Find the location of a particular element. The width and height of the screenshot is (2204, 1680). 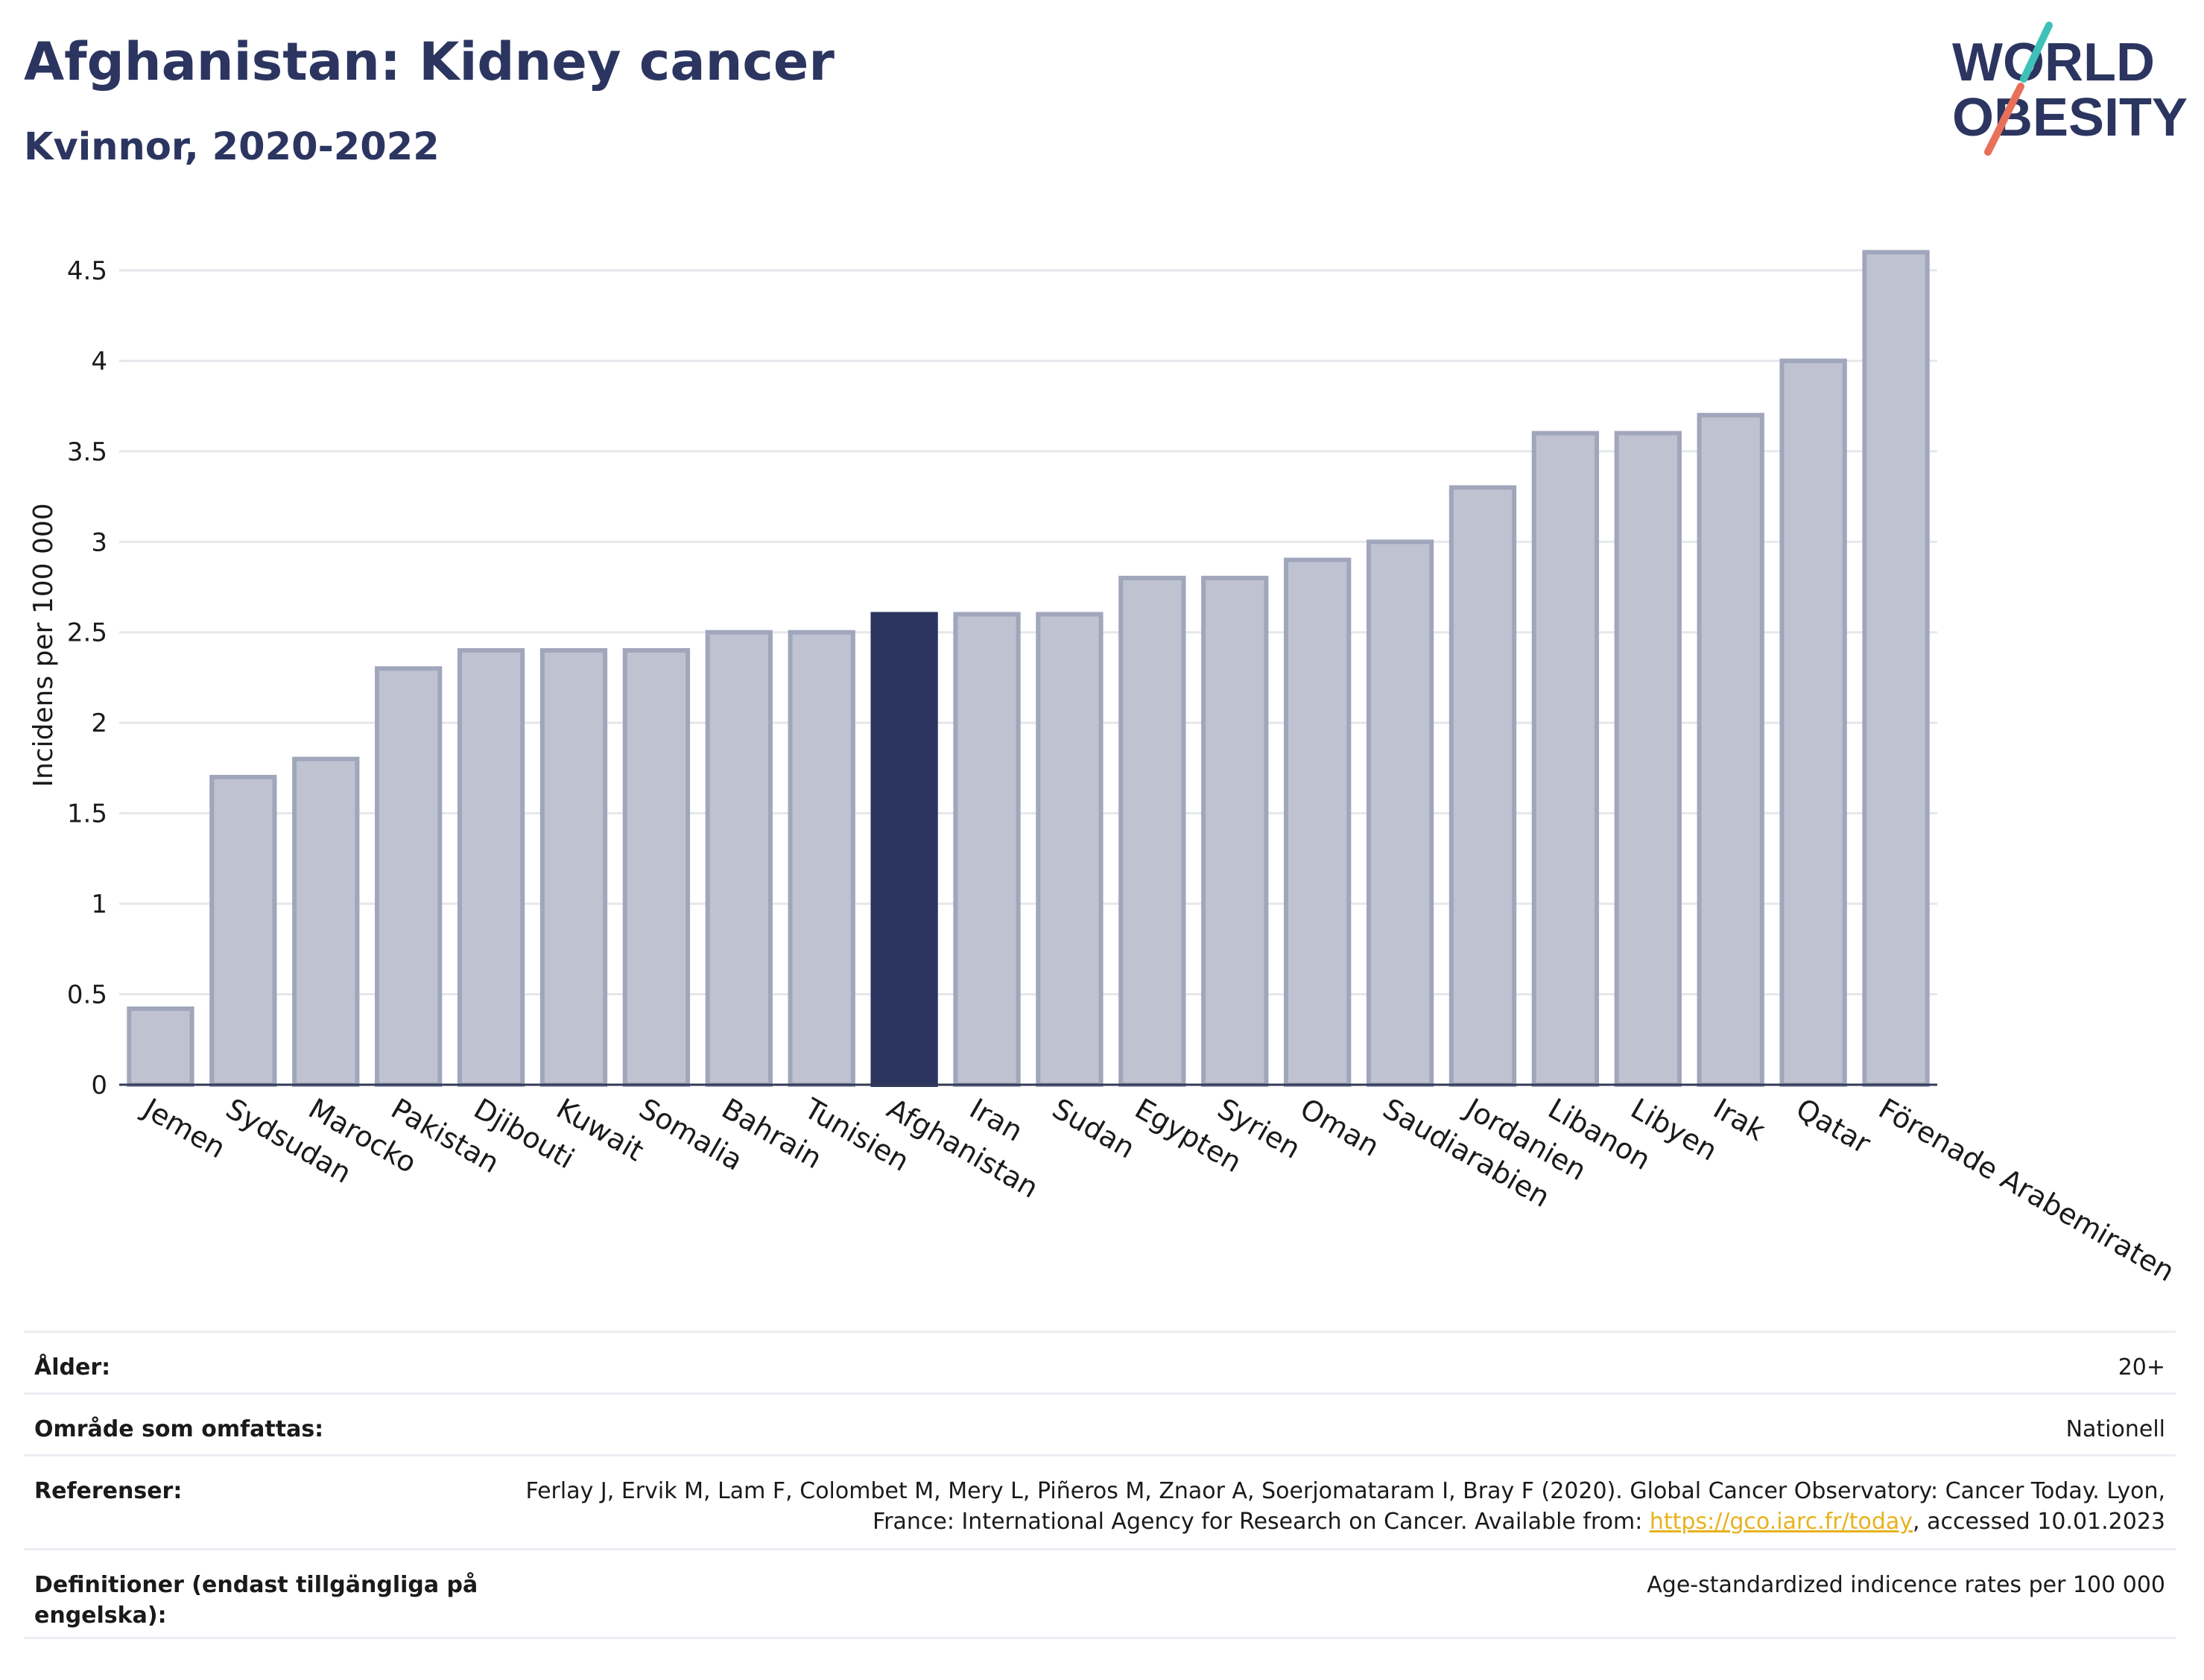

logo-slash-teal is located at coordinates (2036, 52).